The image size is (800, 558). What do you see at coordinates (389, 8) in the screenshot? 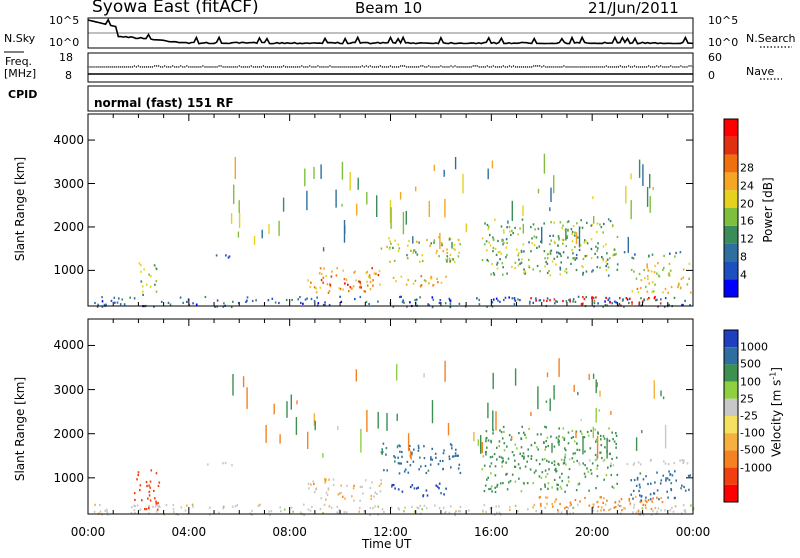
I see `beam-title: Beam 10` at bounding box center [389, 8].